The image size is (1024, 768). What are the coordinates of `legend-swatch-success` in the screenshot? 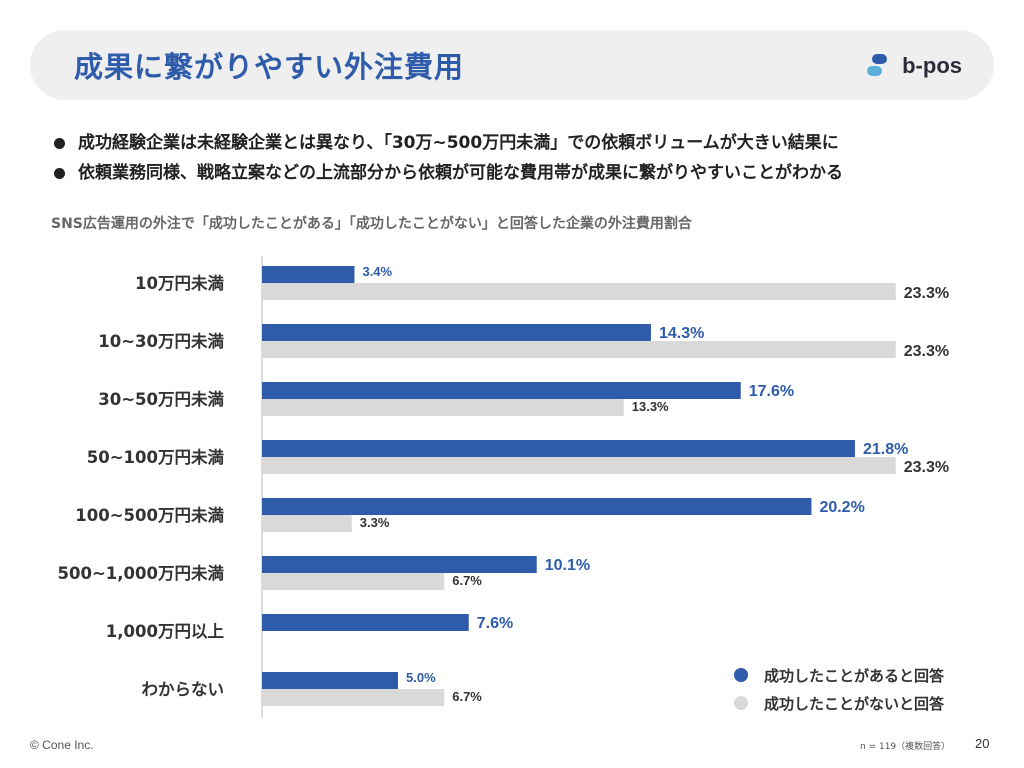 It's located at (741, 675).